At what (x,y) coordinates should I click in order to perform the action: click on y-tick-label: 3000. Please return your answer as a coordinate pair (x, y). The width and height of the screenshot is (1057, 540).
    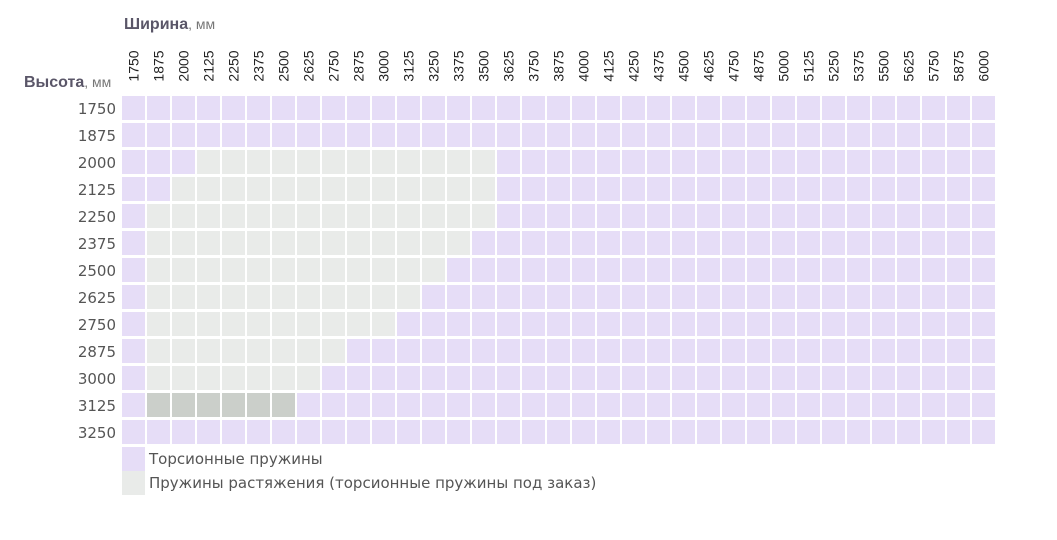
    Looking at the image, I should click on (96, 379).